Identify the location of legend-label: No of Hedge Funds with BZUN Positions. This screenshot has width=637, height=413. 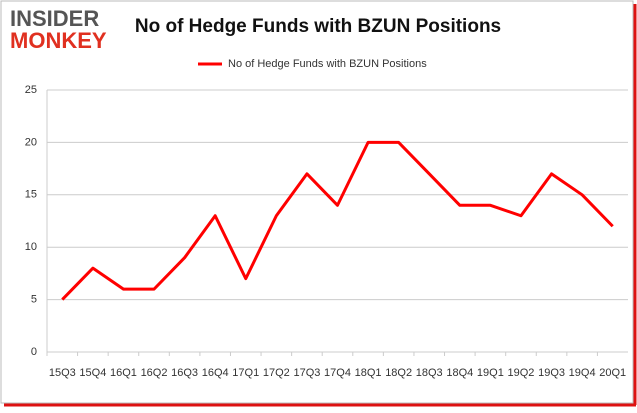
(327, 64).